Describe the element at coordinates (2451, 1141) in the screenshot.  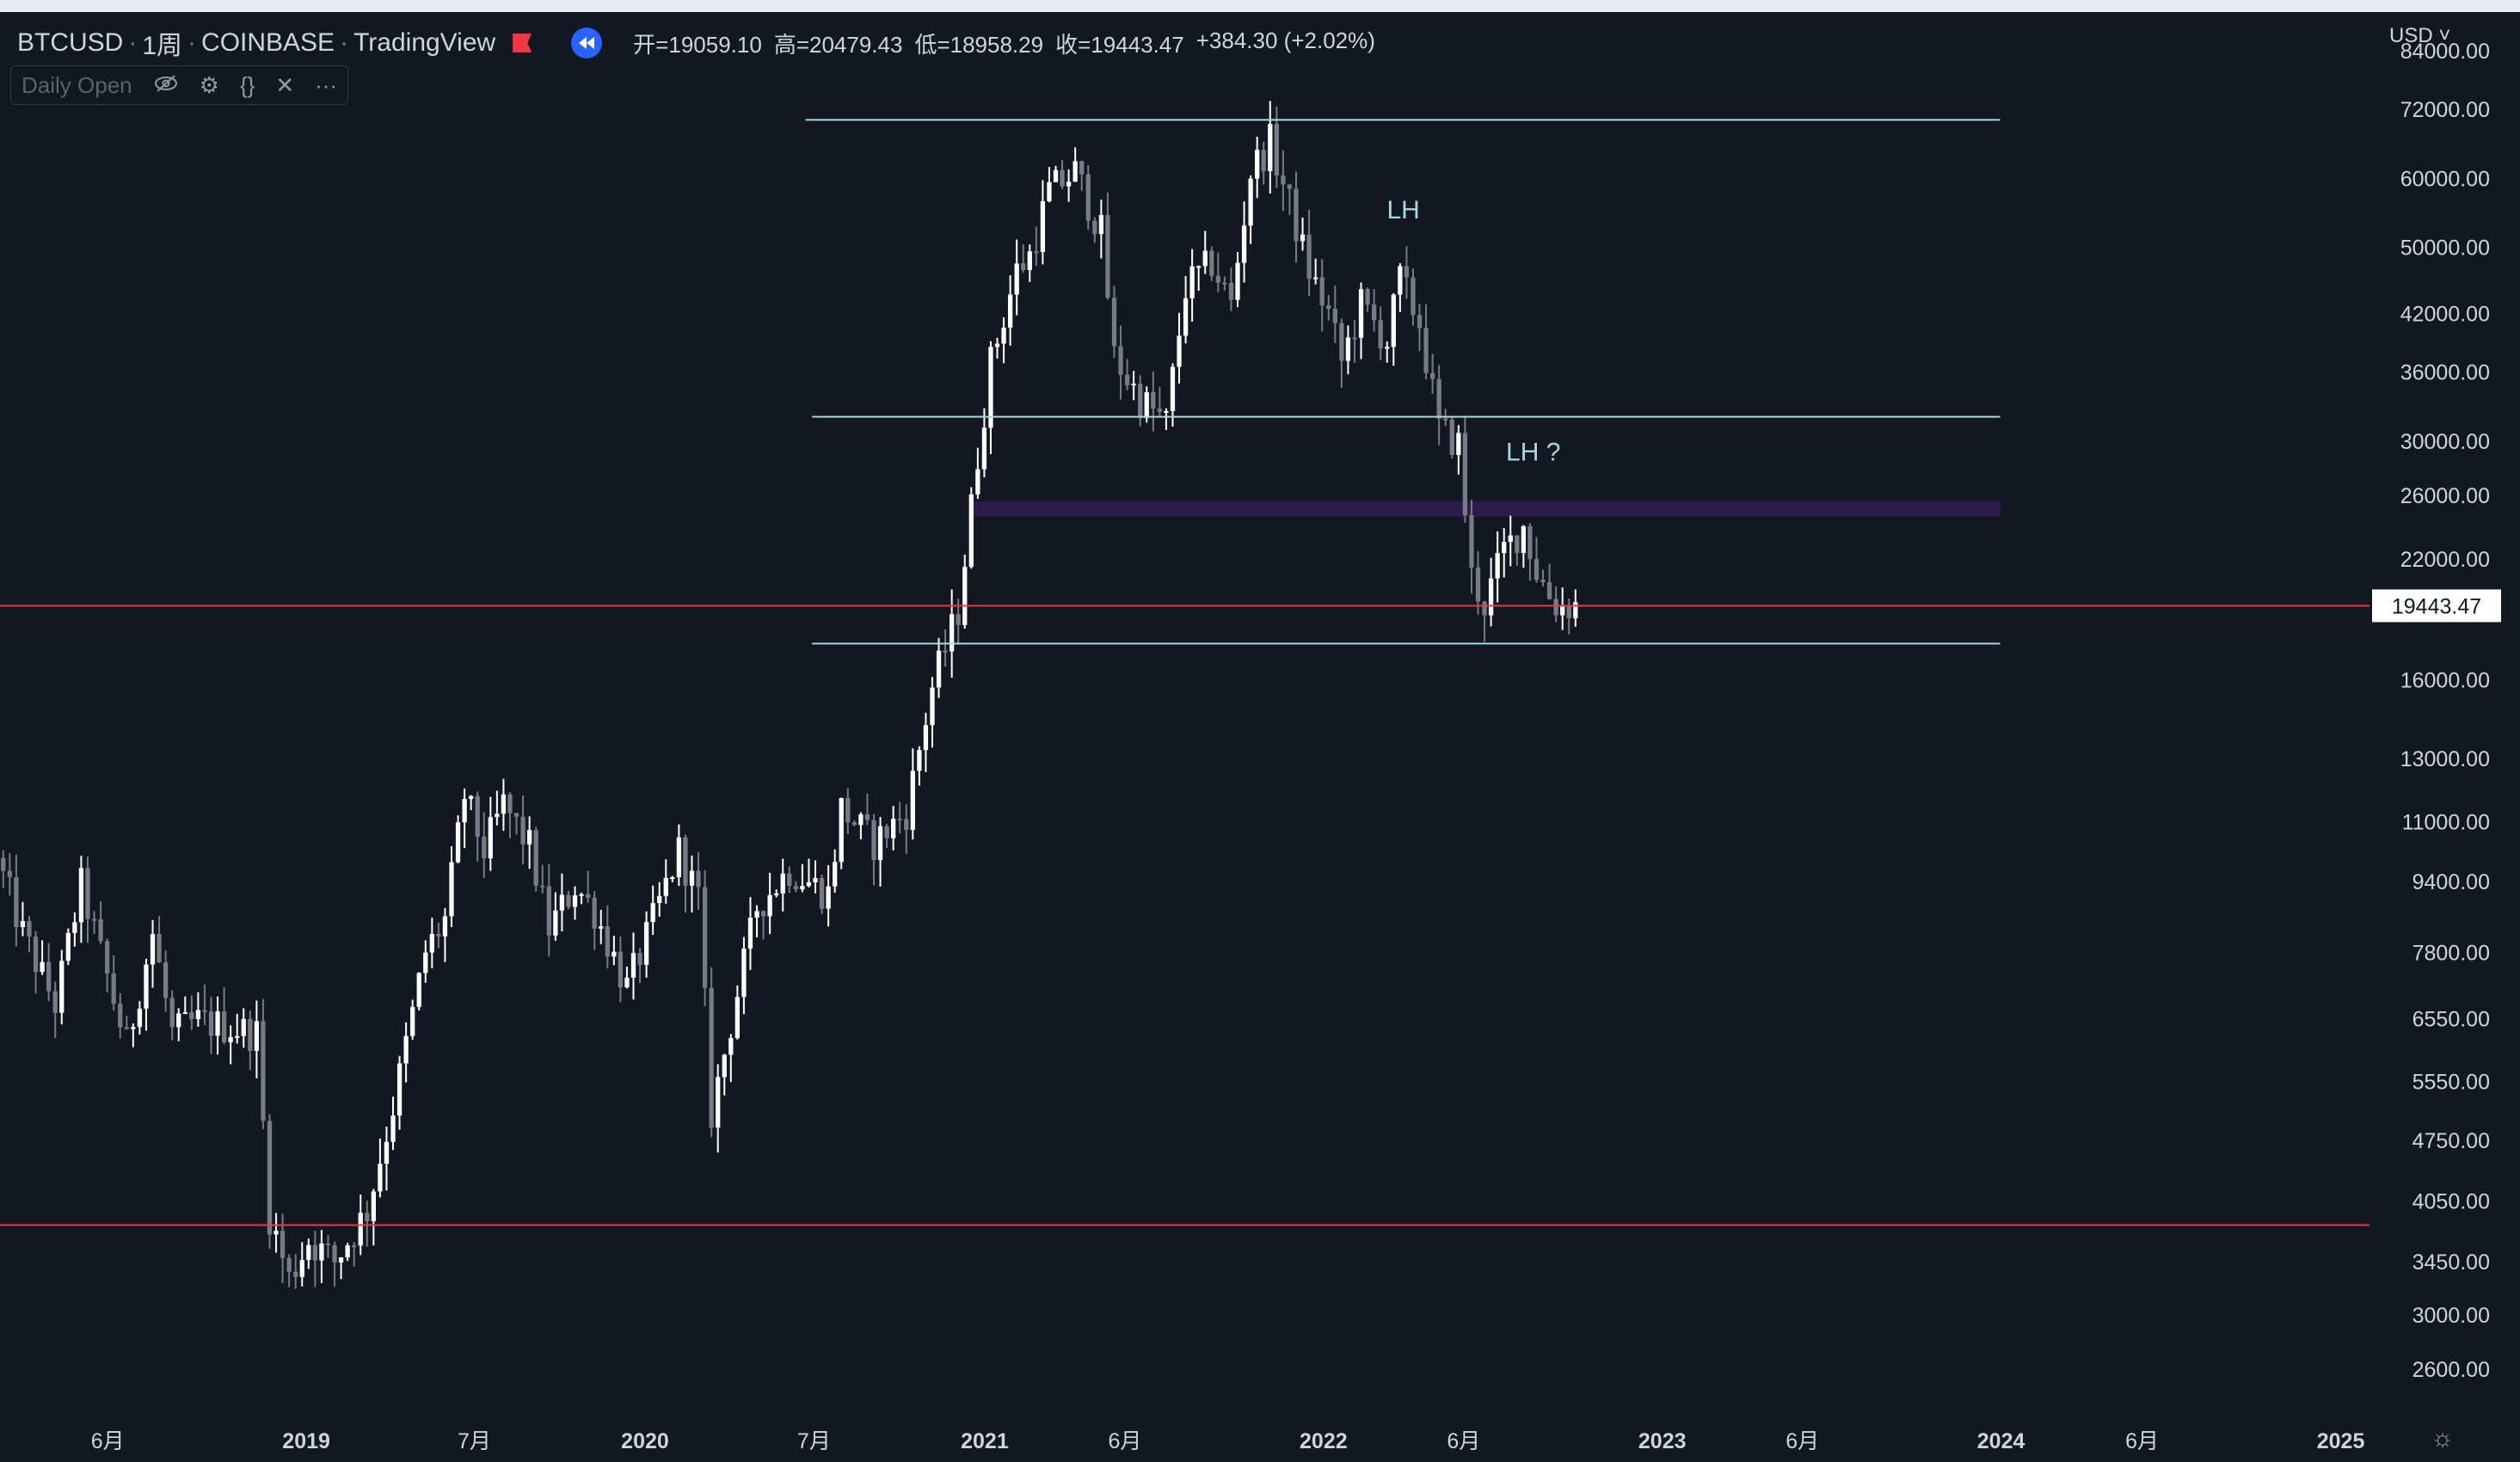
I see `price-tick-label: 4750.00` at that location.